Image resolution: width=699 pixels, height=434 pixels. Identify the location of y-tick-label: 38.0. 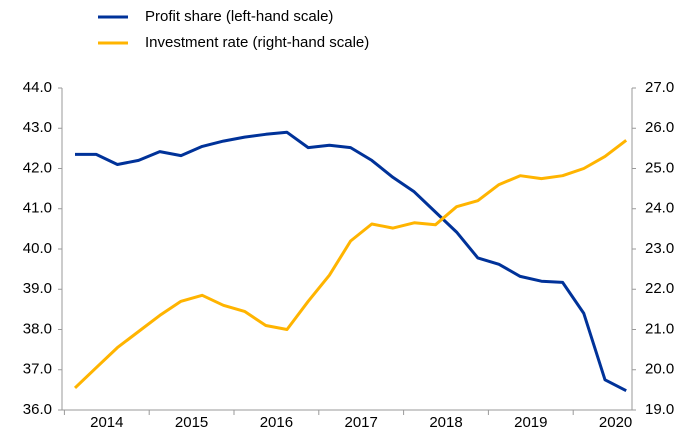
(37, 328).